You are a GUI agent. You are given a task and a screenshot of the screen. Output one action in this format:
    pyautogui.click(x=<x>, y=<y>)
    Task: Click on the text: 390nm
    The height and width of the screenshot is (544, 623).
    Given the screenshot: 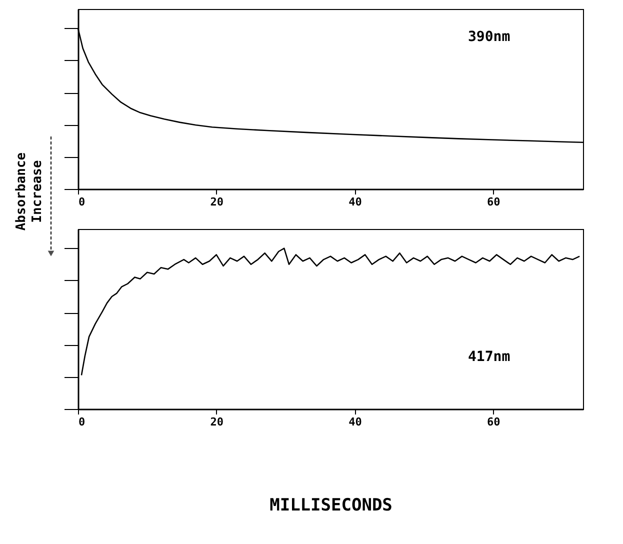 What is the action you would take?
    pyautogui.click(x=489, y=37)
    